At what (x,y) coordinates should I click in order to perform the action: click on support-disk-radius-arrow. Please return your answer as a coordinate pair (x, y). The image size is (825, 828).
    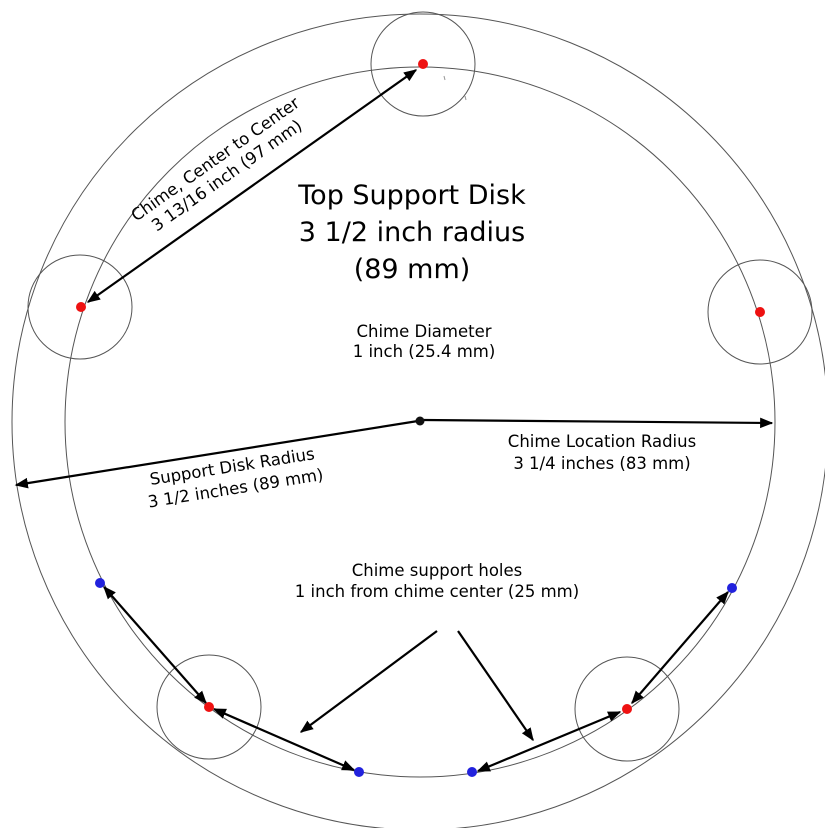
    Looking at the image, I should click on (216, 454).